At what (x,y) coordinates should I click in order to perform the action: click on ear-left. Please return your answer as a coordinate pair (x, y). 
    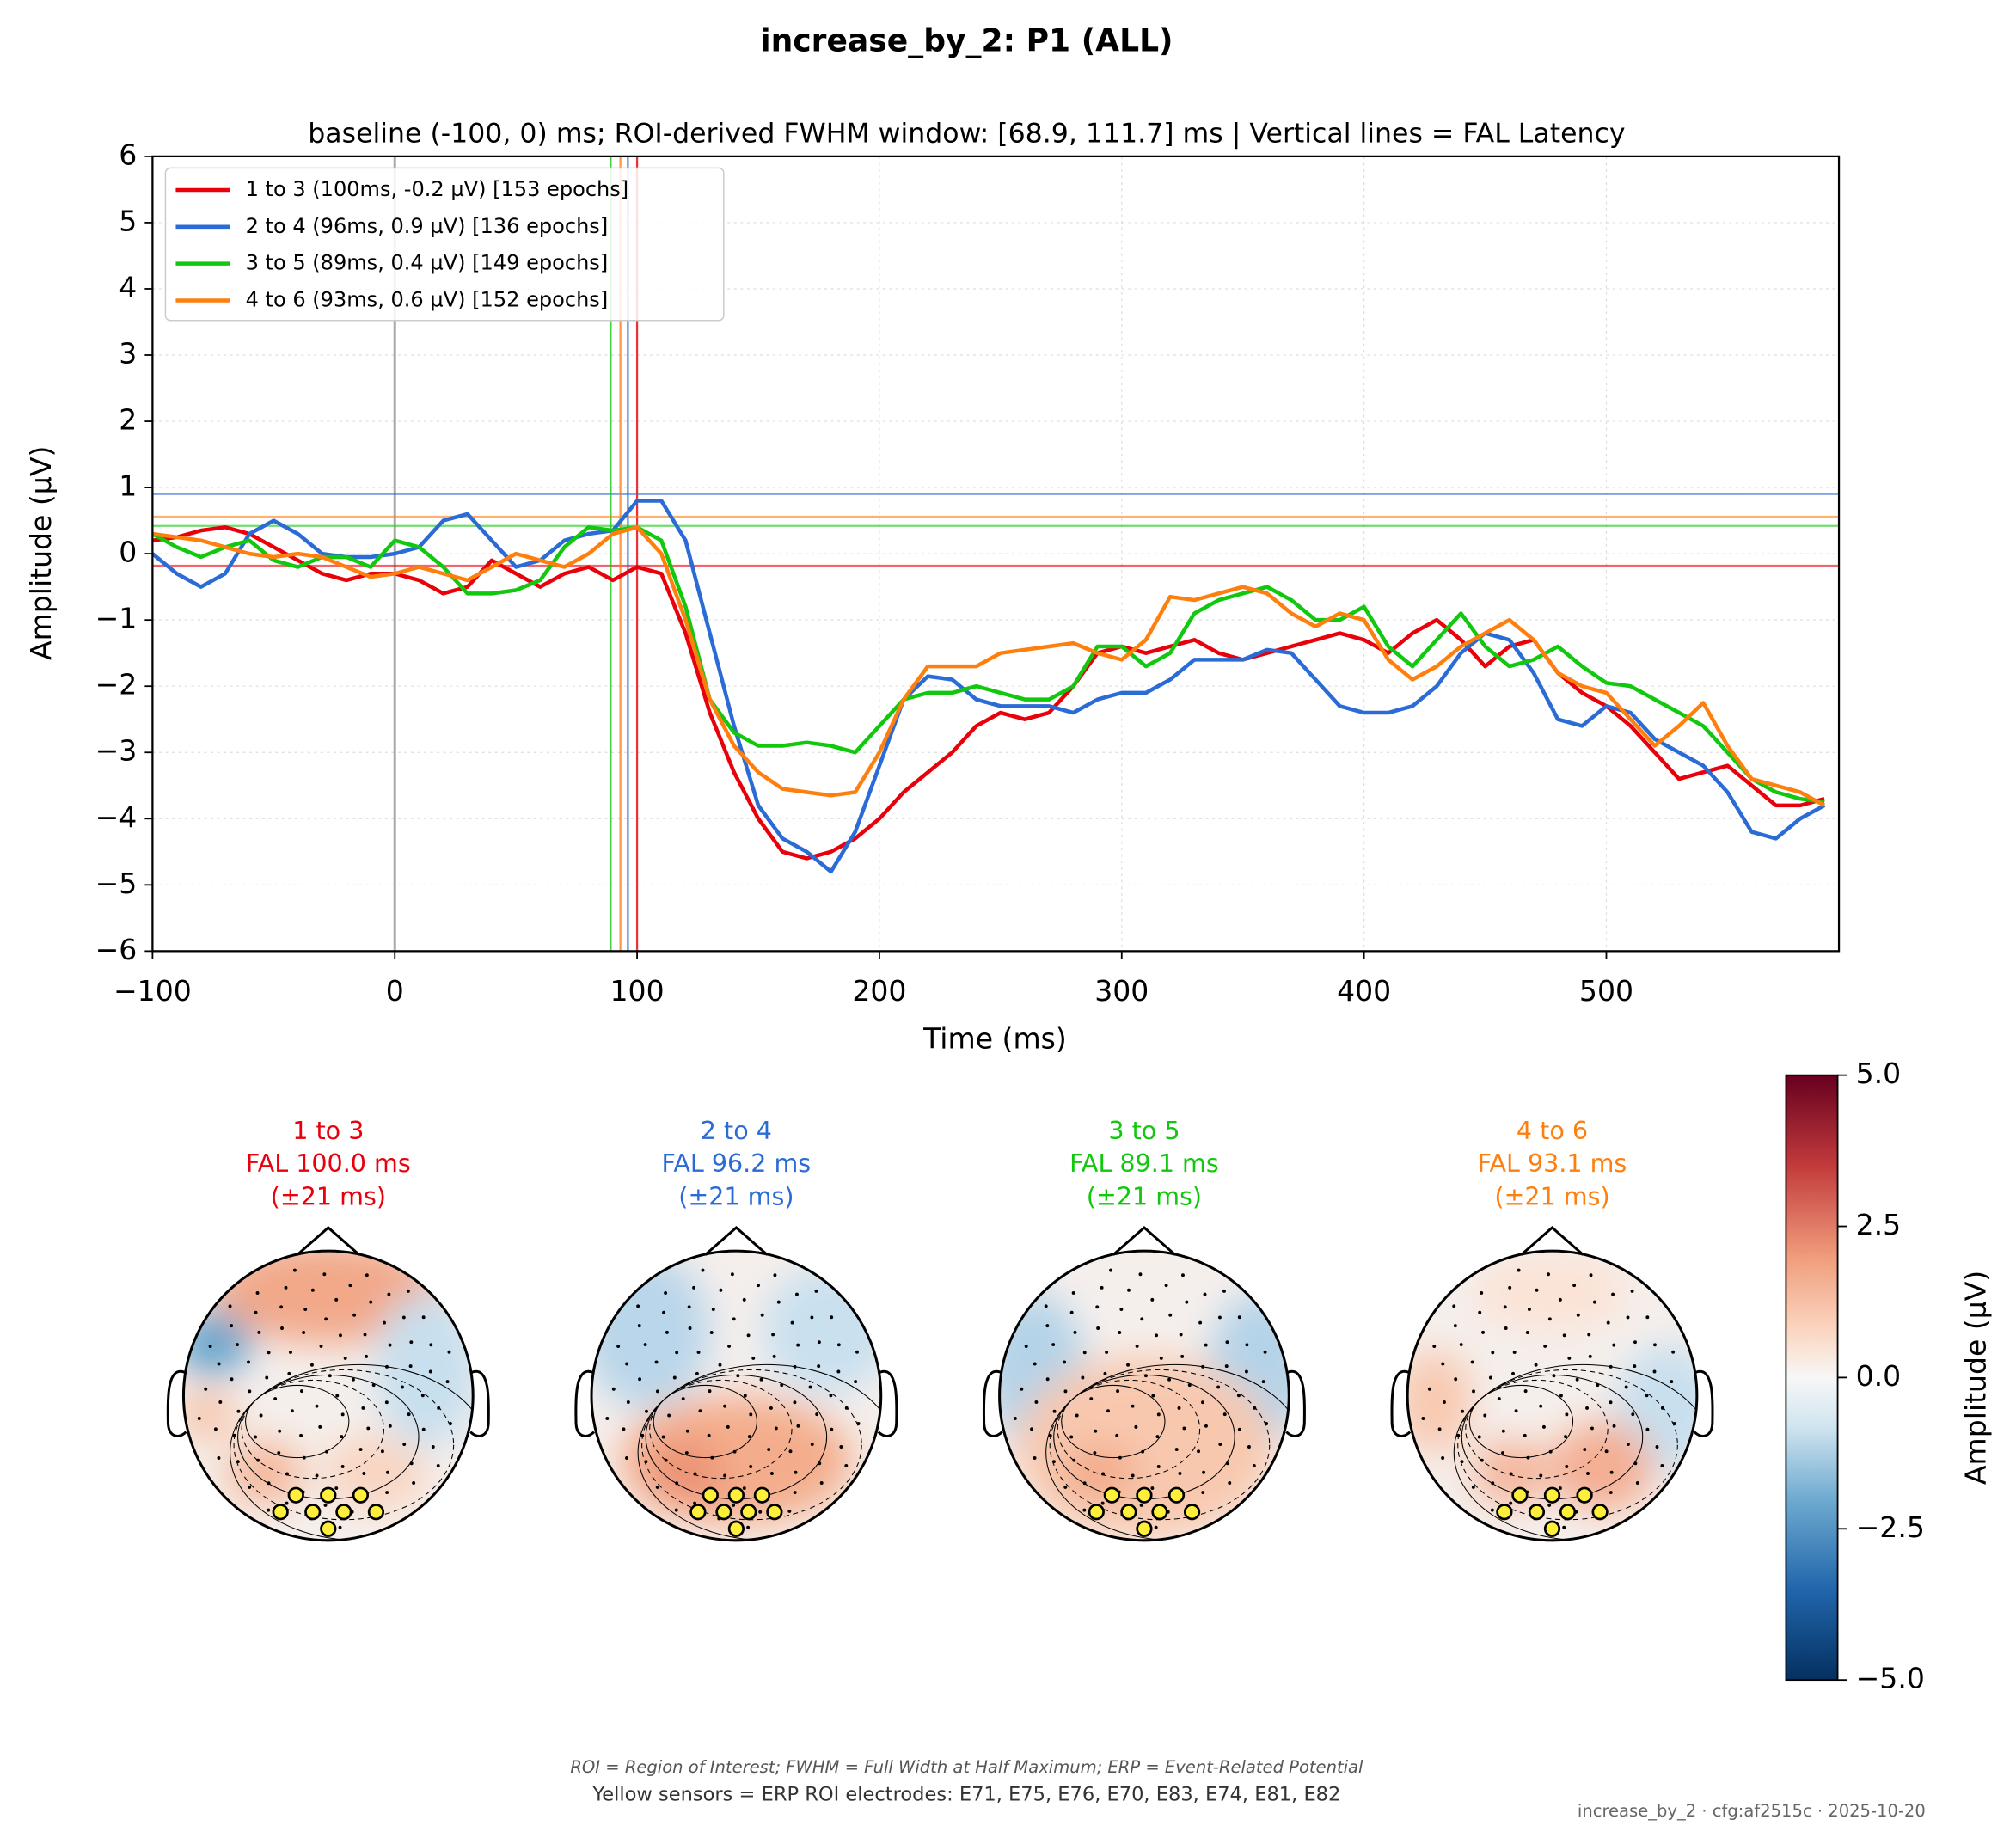
    Looking at the image, I should click on (992, 1403).